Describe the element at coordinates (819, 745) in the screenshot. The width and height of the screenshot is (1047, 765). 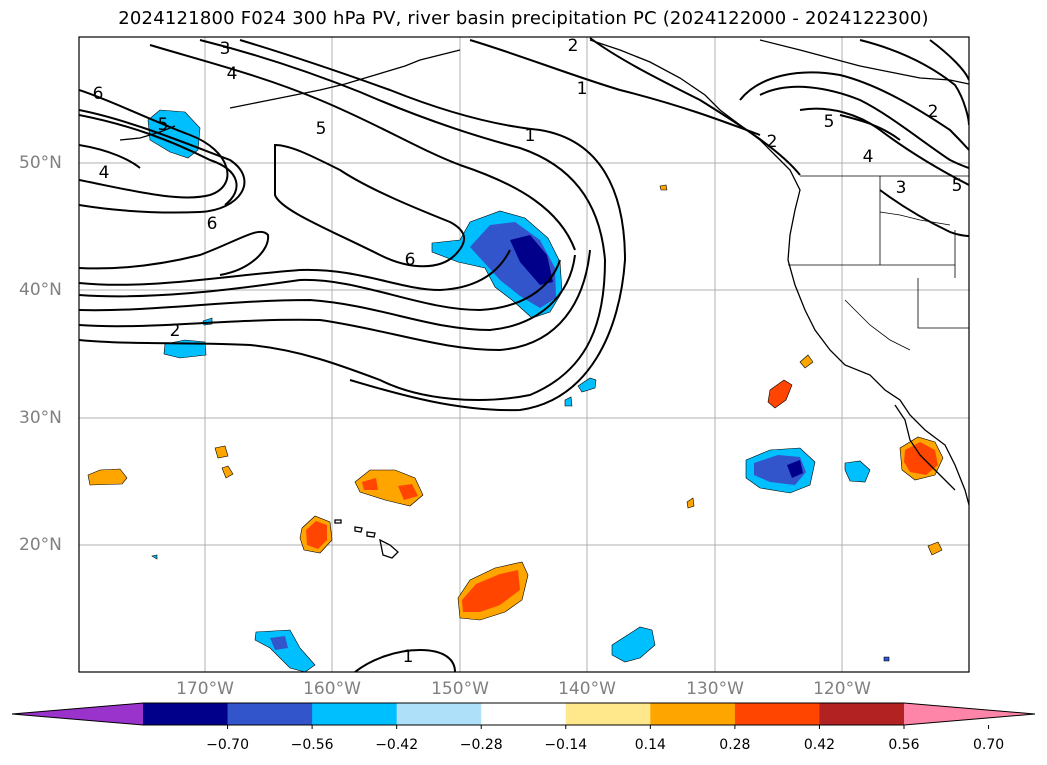
I see `colorbar-tick-label: 0.42` at that location.